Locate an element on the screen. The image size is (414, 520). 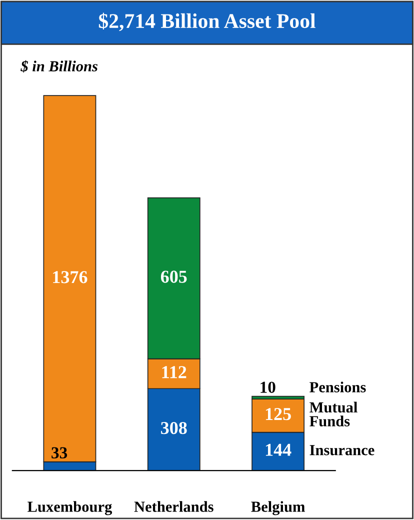
chart-title: $2,714 Billion Asset Pool is located at coordinates (207, 22).